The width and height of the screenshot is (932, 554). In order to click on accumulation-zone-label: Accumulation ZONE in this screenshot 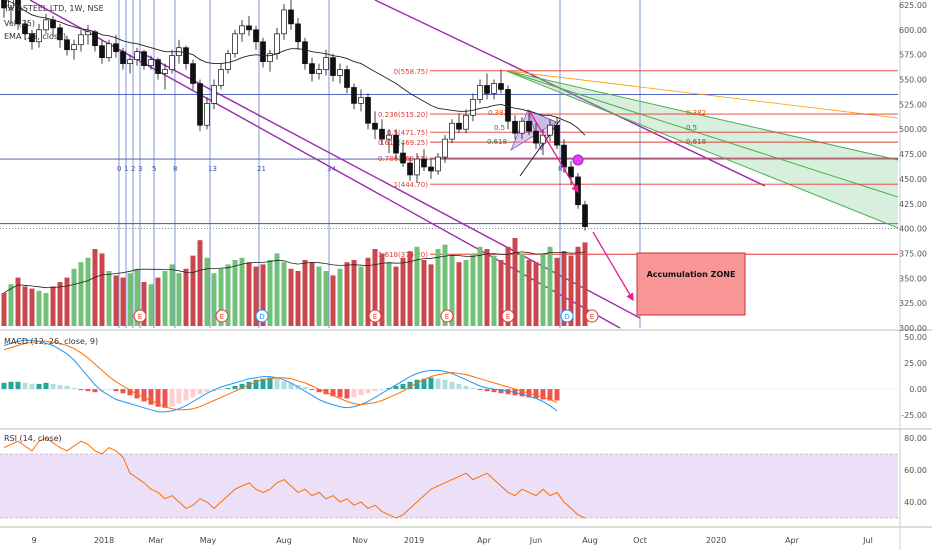, I will do `click(691, 274)`.